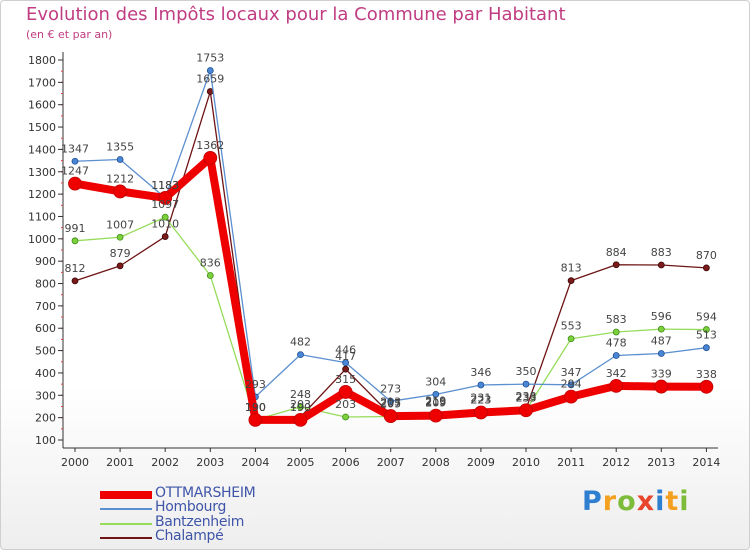 The image size is (750, 550). I want to click on logo-letter: o, so click(627, 501).